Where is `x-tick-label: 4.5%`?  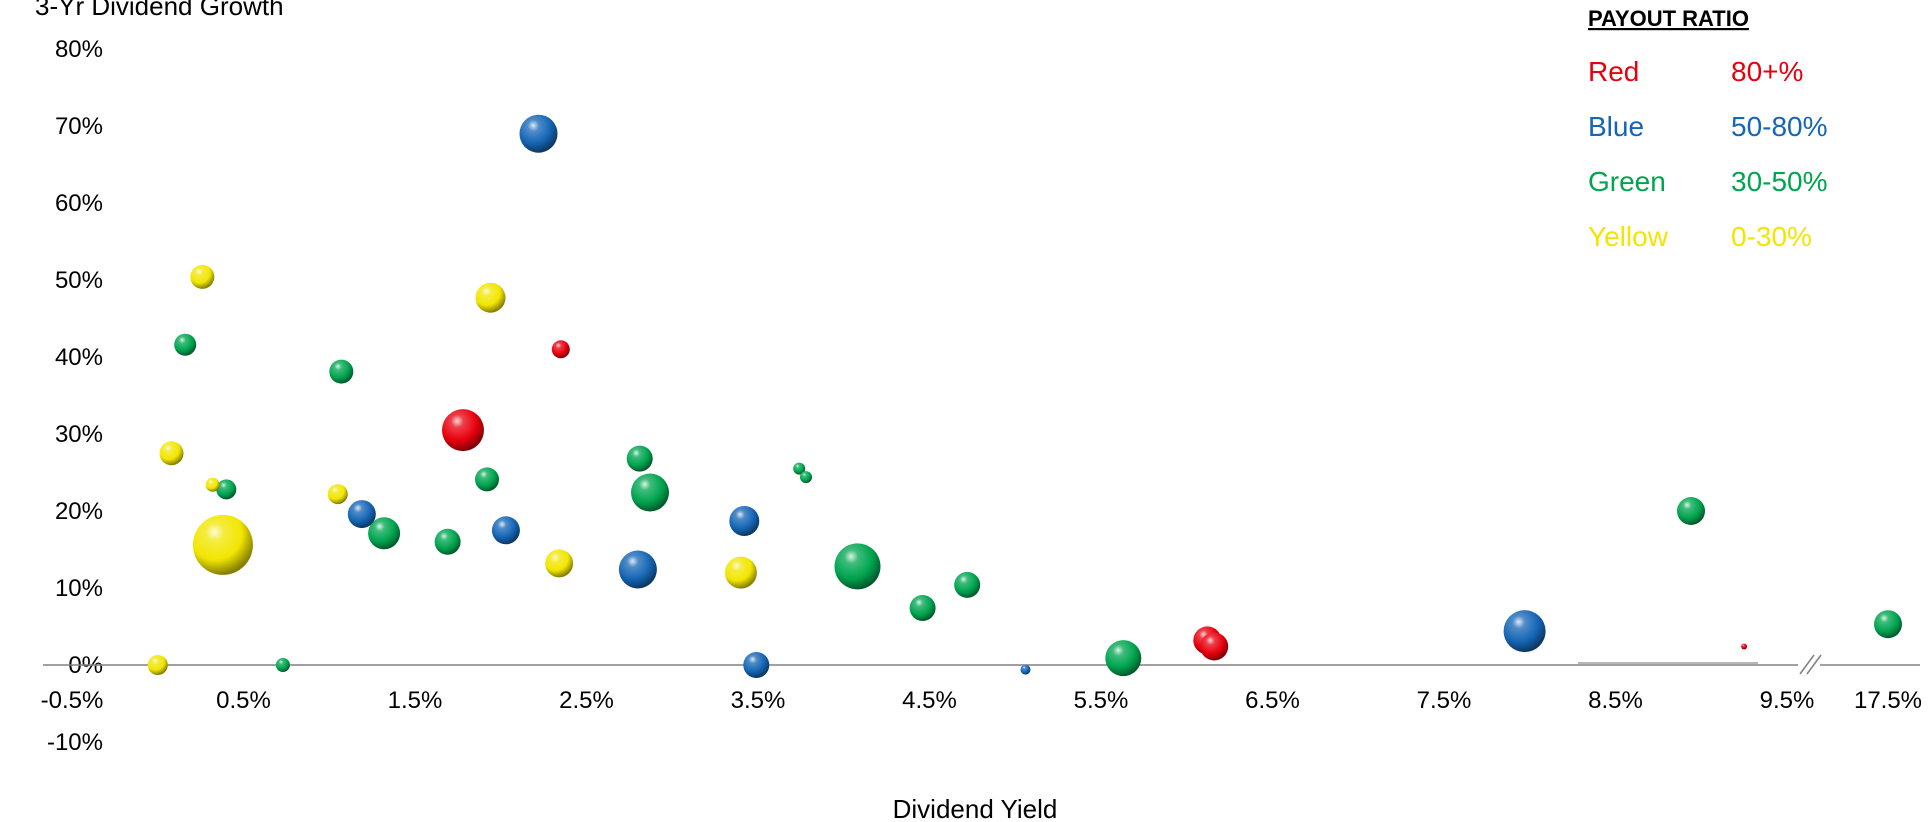 x-tick-label: 4.5% is located at coordinates (929, 700).